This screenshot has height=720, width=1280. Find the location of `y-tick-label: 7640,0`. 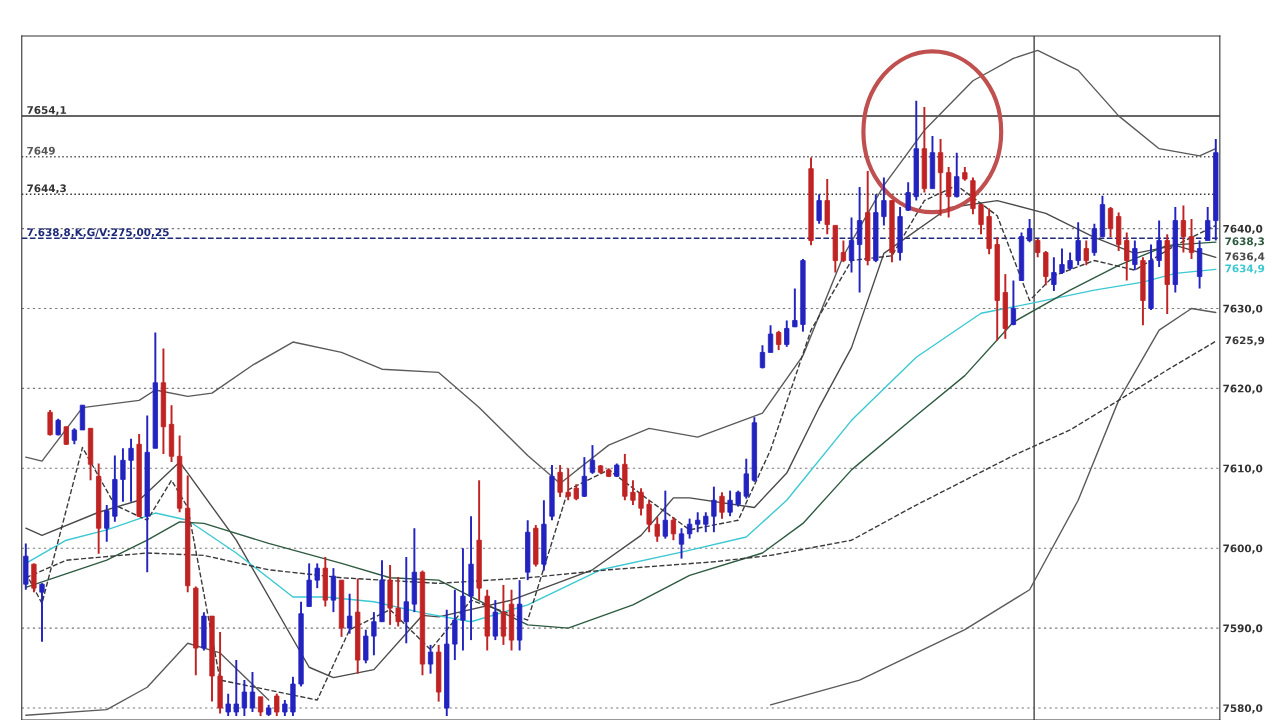

y-tick-label: 7640,0 is located at coordinates (1243, 229).